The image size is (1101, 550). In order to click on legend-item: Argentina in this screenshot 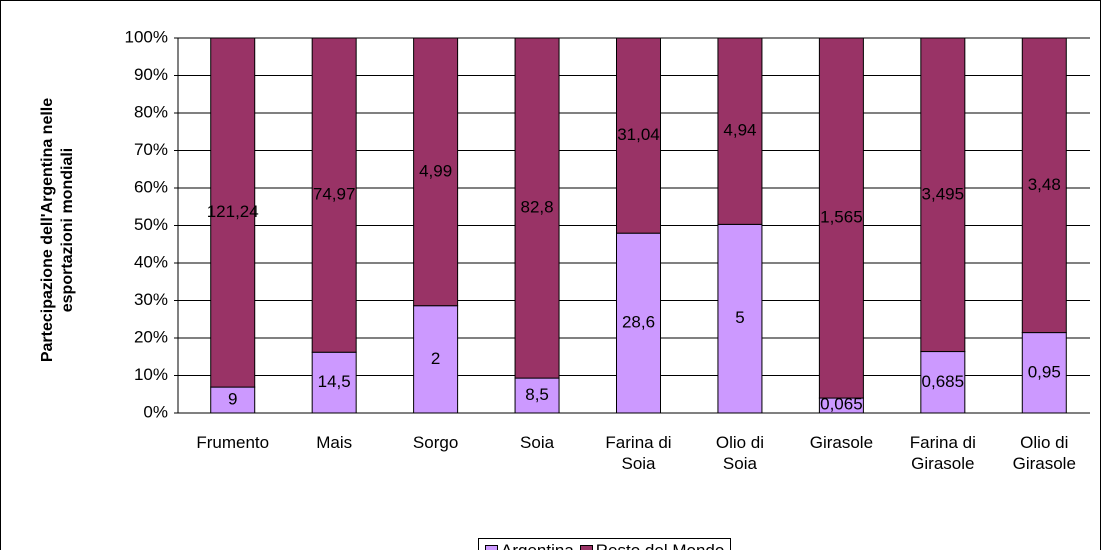, I will do `click(529, 545)`.